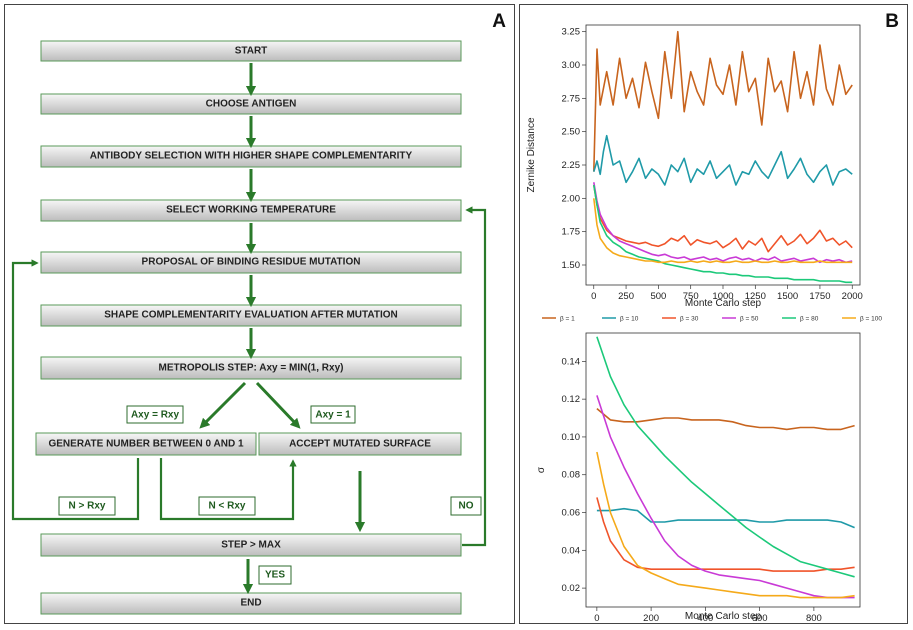 Image resolution: width=913 pixels, height=630 pixels. Describe the element at coordinates (689, 319) in the screenshot. I see `legend-label-3: β = 30` at that location.